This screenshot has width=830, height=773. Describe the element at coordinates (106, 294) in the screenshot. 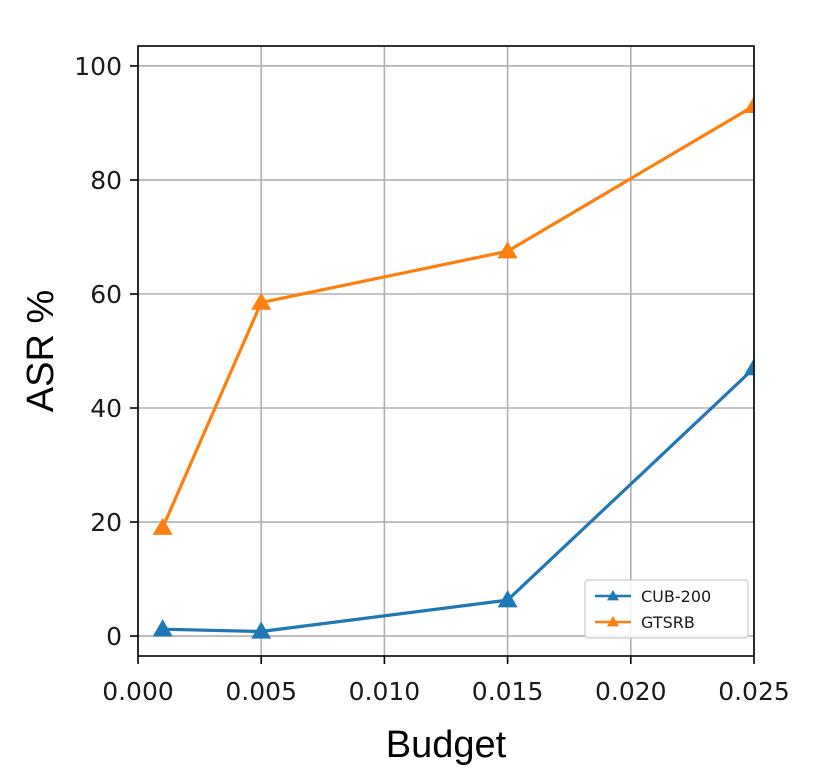

I see `y-tick-label: 60` at that location.